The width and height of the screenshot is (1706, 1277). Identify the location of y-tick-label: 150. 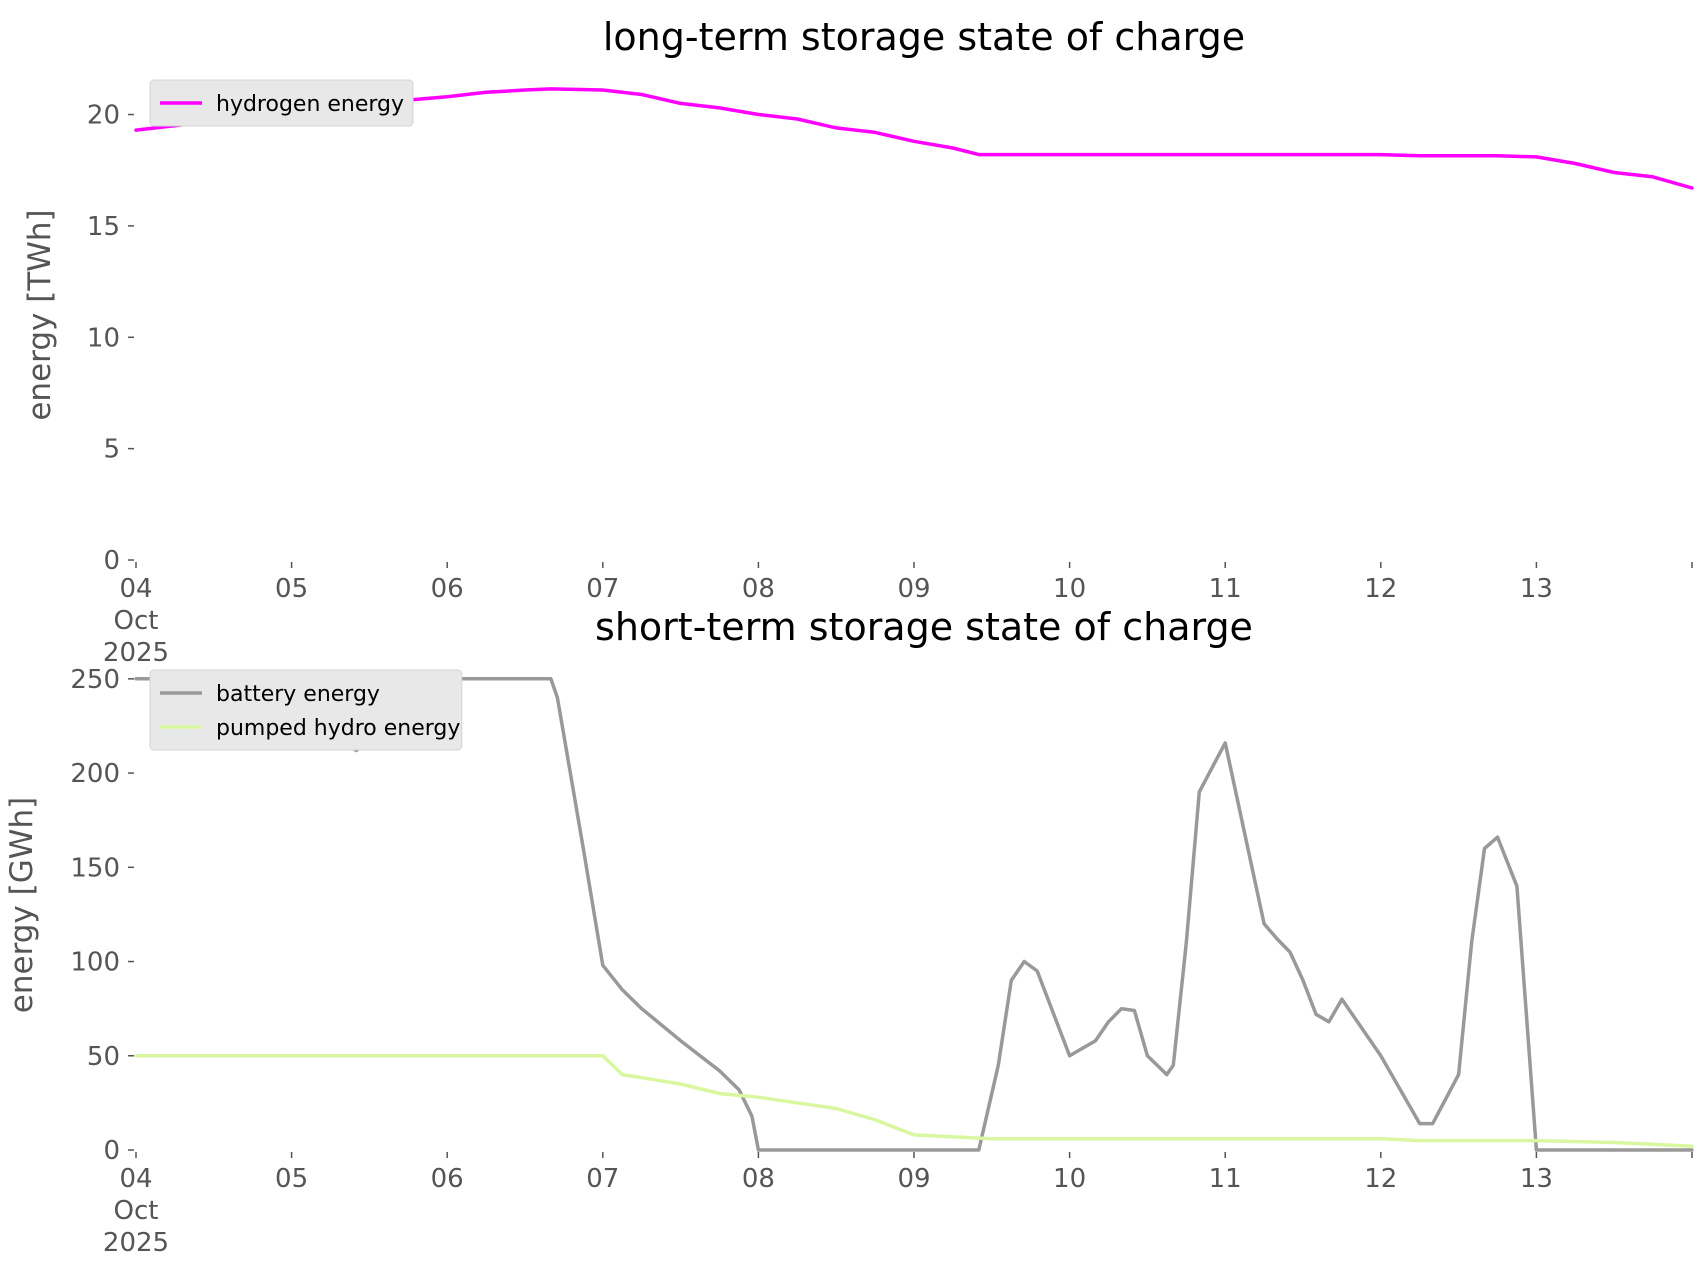
(95, 868).